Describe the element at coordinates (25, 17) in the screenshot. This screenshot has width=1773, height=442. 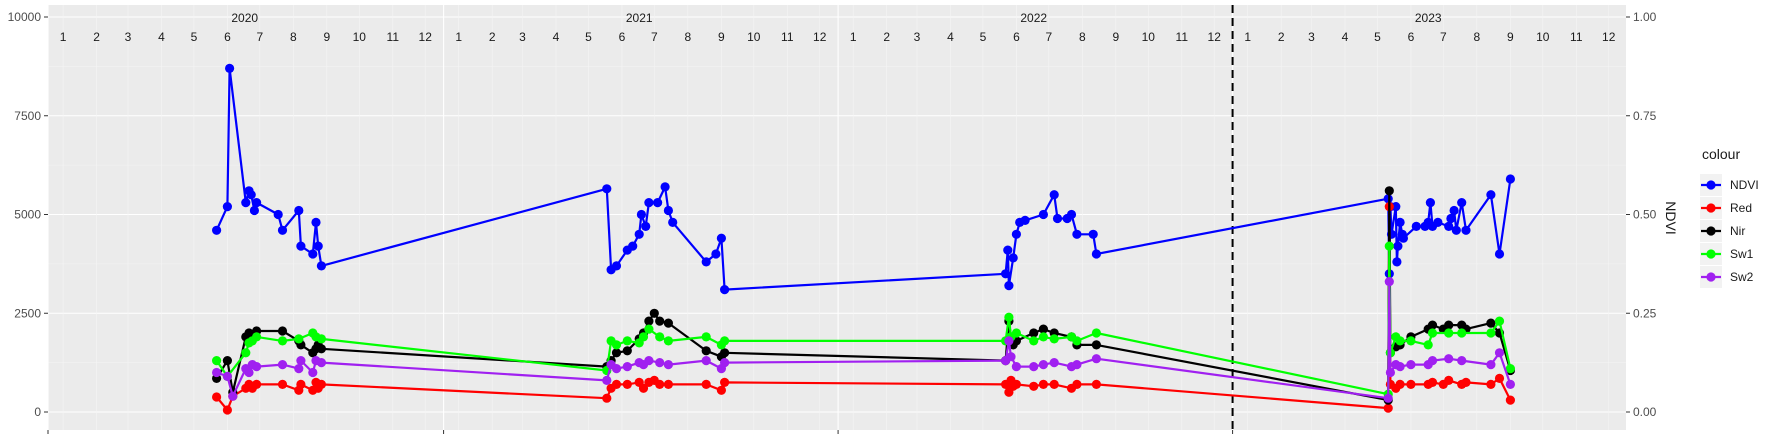
I see `y-tick-label: 10000` at that location.